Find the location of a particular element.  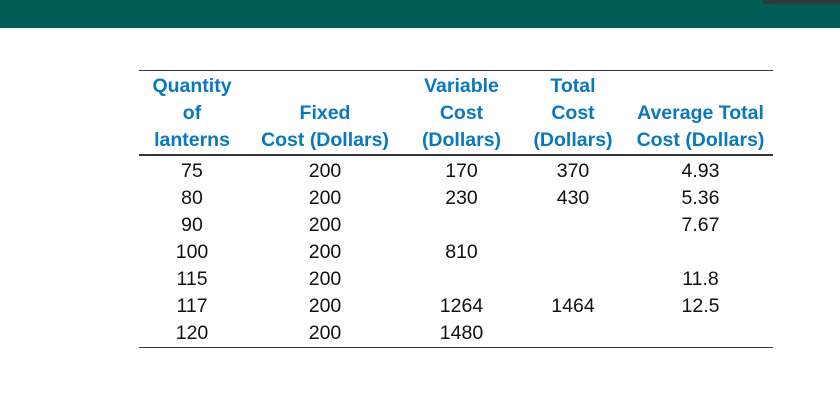

cell-variable-cost: 1264 is located at coordinates (461, 306).